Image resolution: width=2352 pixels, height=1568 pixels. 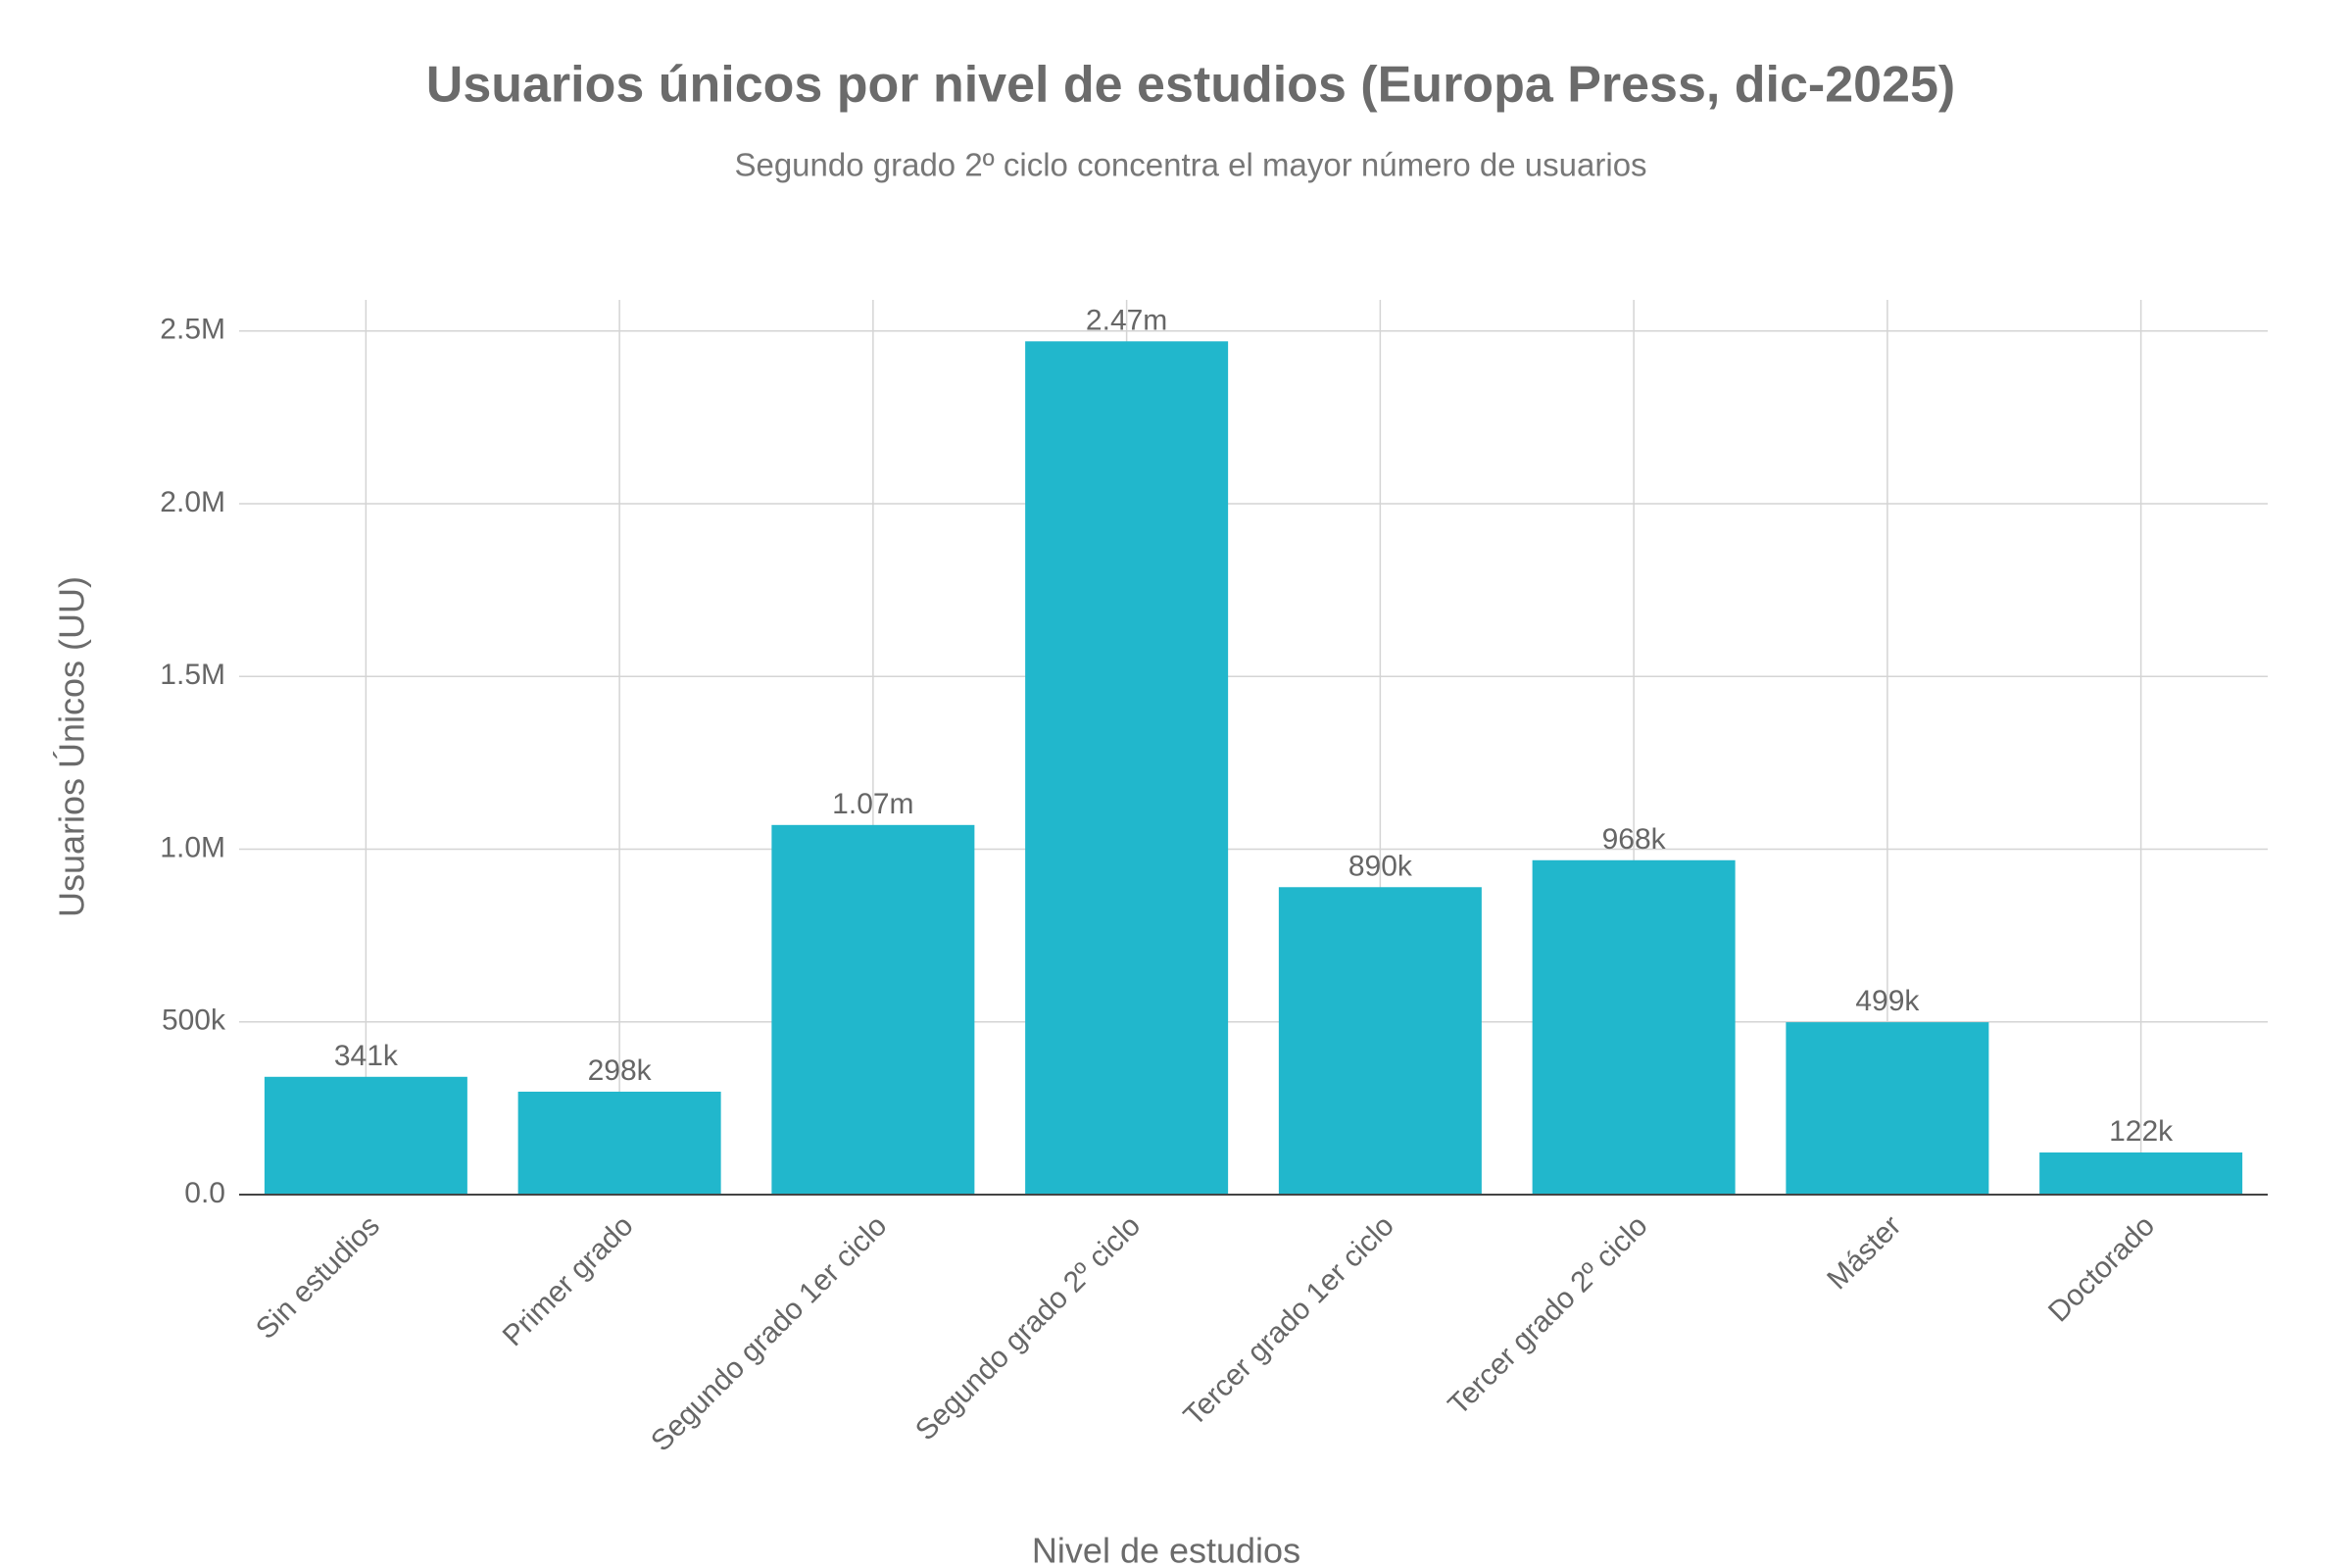 I want to click on x-tick-label: Máster, so click(x=1864, y=1252).